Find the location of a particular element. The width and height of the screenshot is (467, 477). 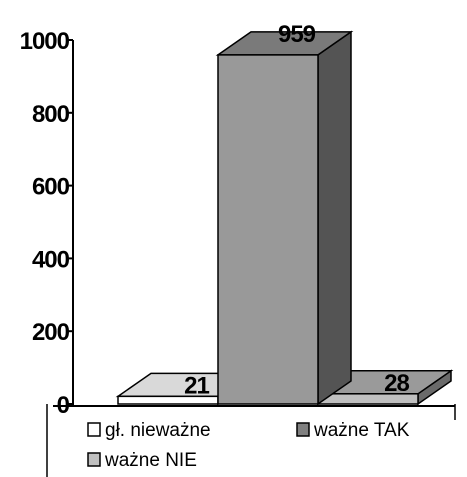

legend: gł. nieważne ważne TAK ważne NIE is located at coordinates (251, 440).